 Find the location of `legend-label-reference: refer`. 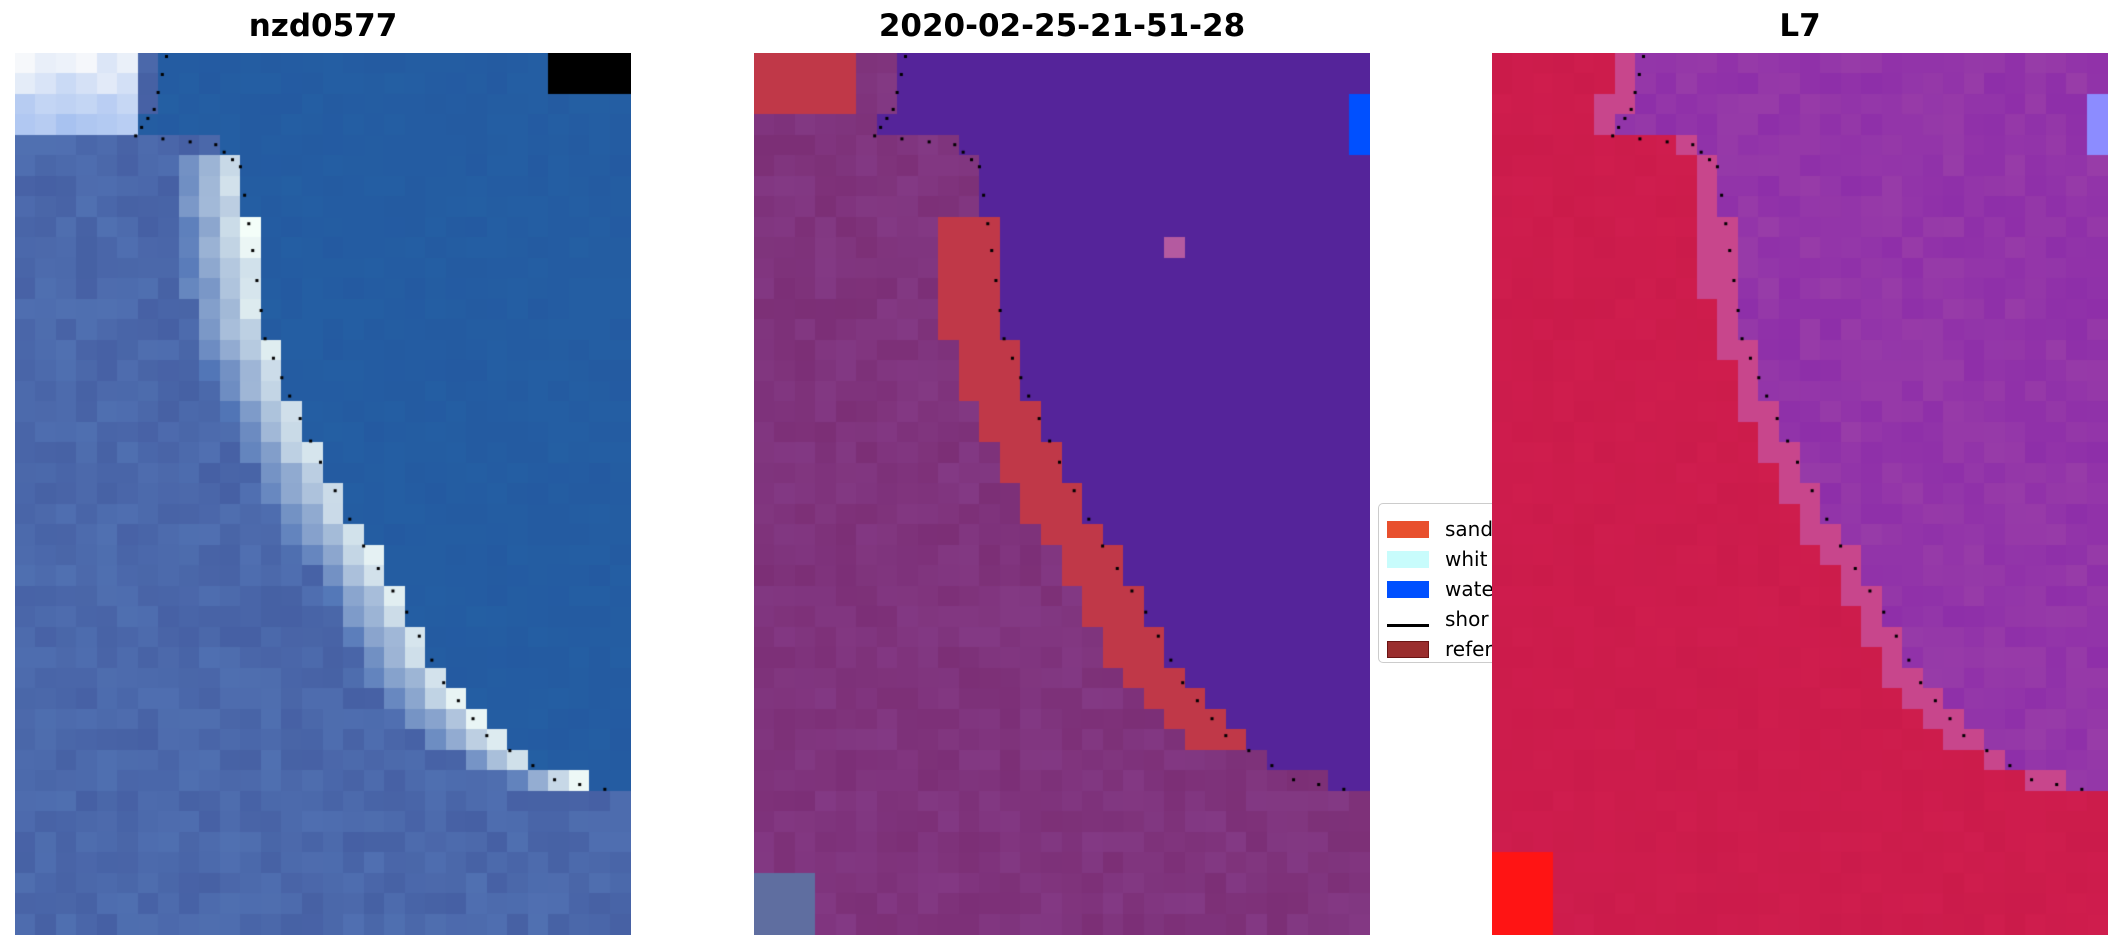

legend-label-reference: refer is located at coordinates (1469, 649).